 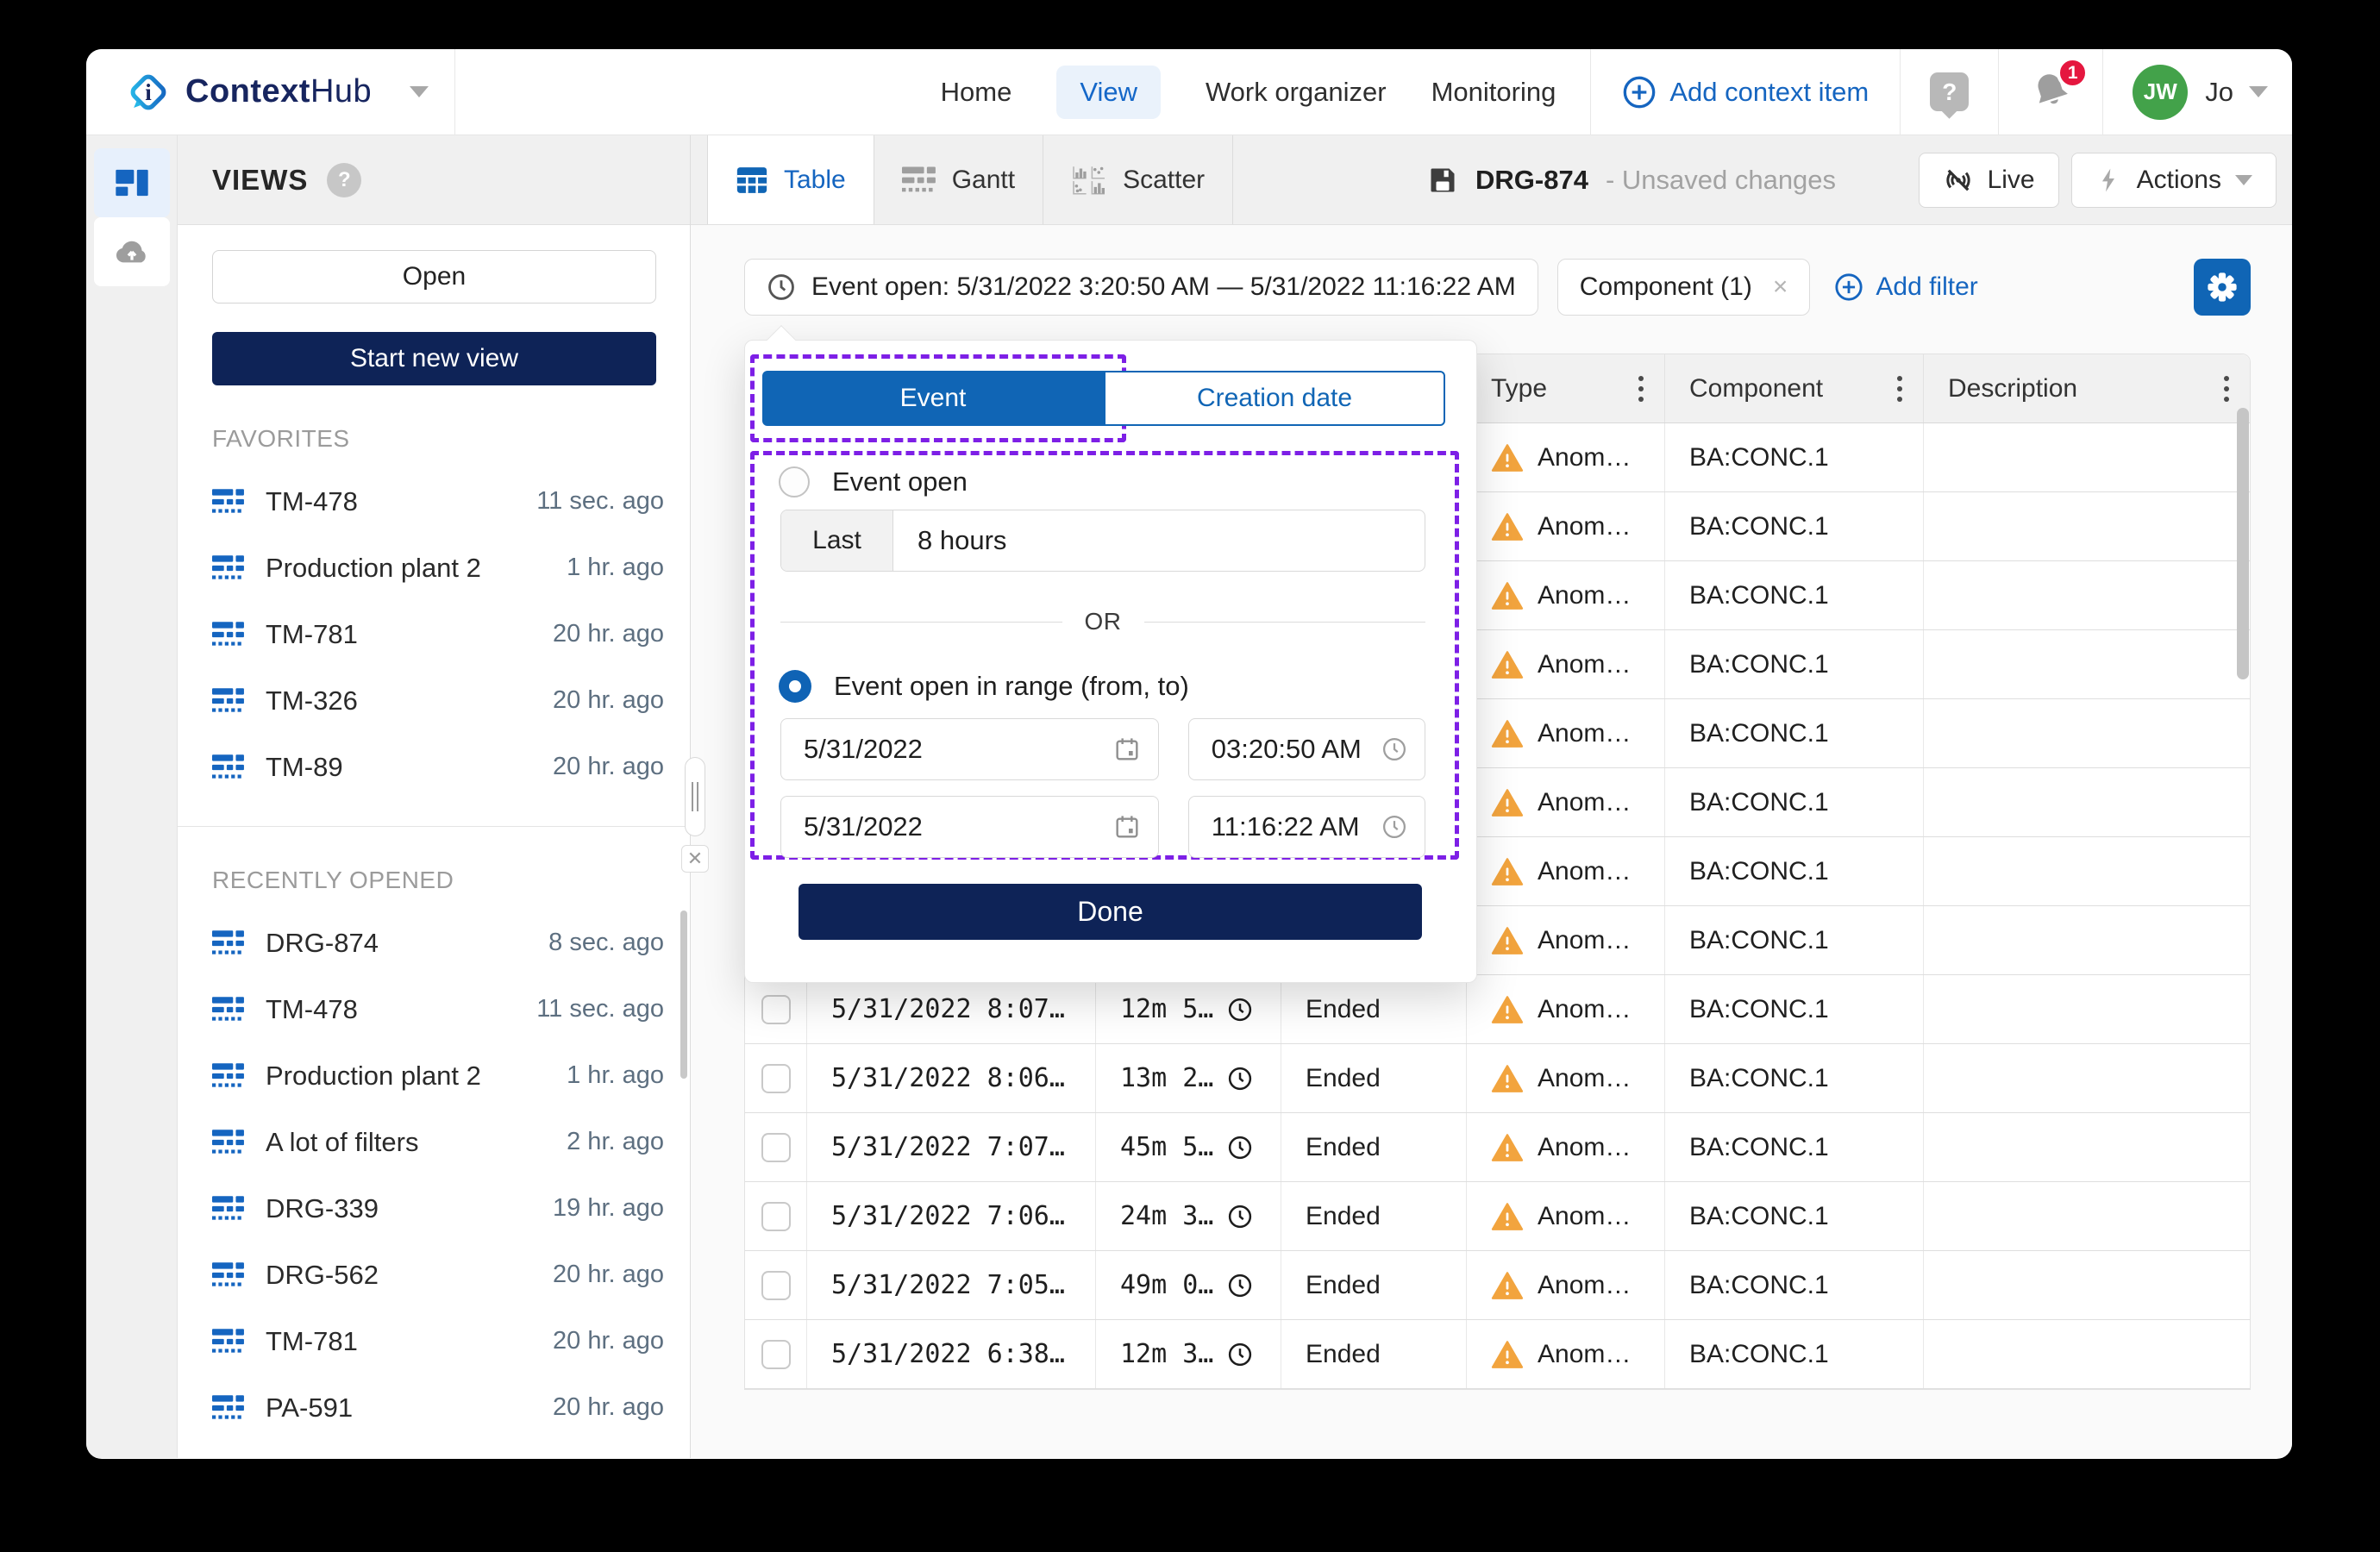 What do you see at coordinates (1591, 92) in the screenshot?
I see `divider` at bounding box center [1591, 92].